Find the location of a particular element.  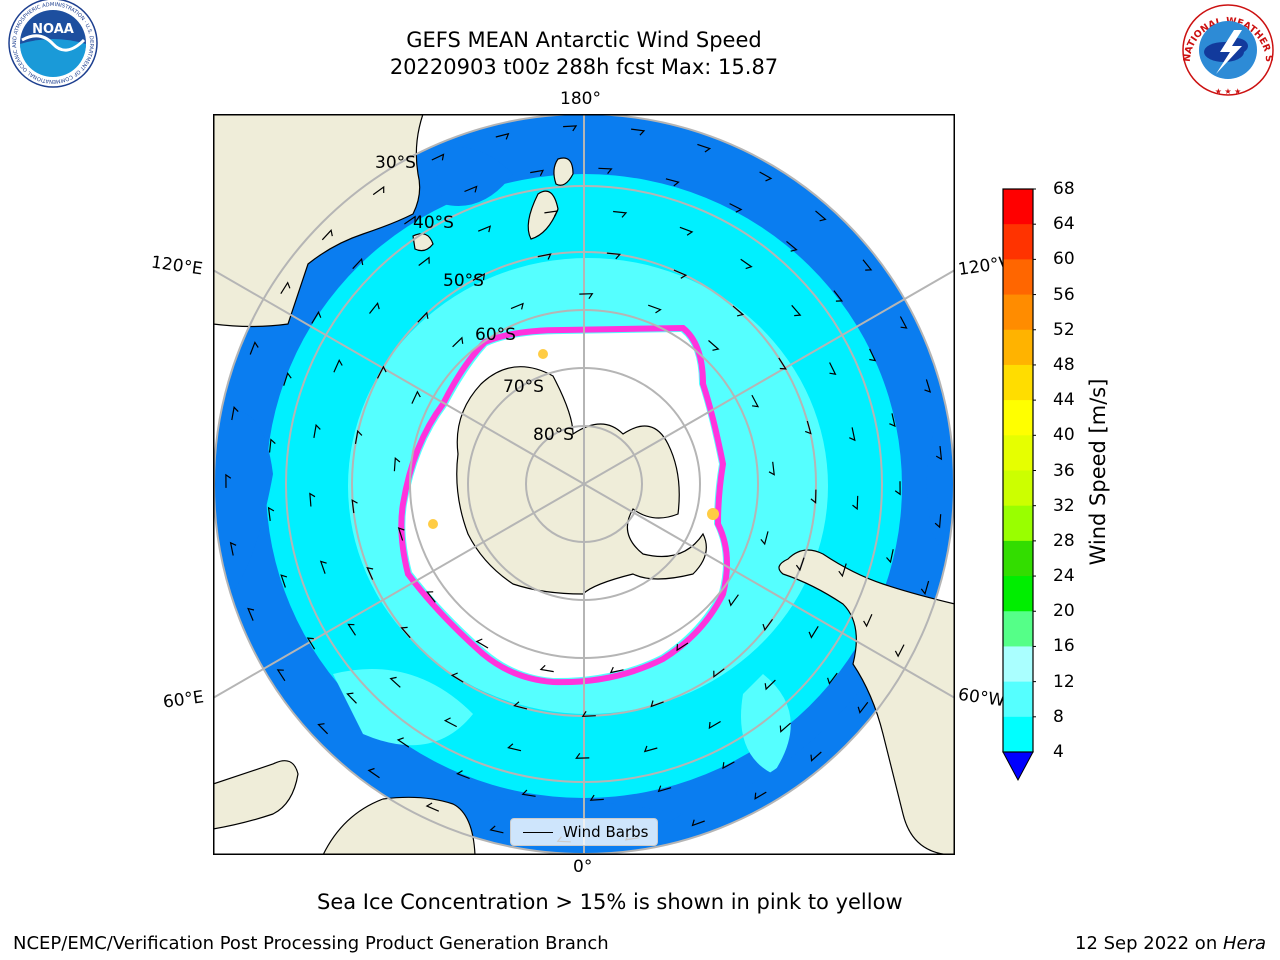

lat-label-80s: 80°S is located at coordinates (553, 435).